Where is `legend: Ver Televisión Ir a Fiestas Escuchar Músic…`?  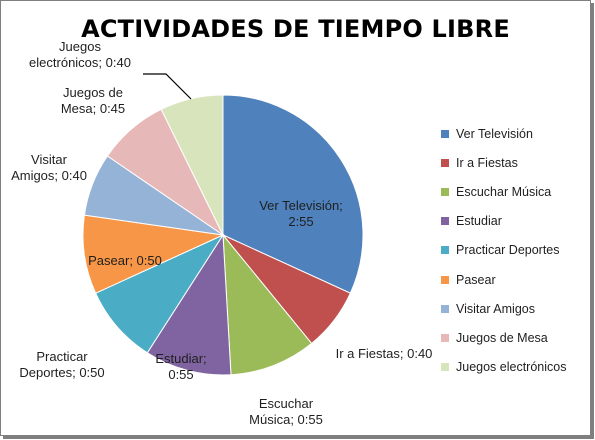 legend: Ver Televisión Ir a Fiestas Escuchar Músic… is located at coordinates (513, 250).